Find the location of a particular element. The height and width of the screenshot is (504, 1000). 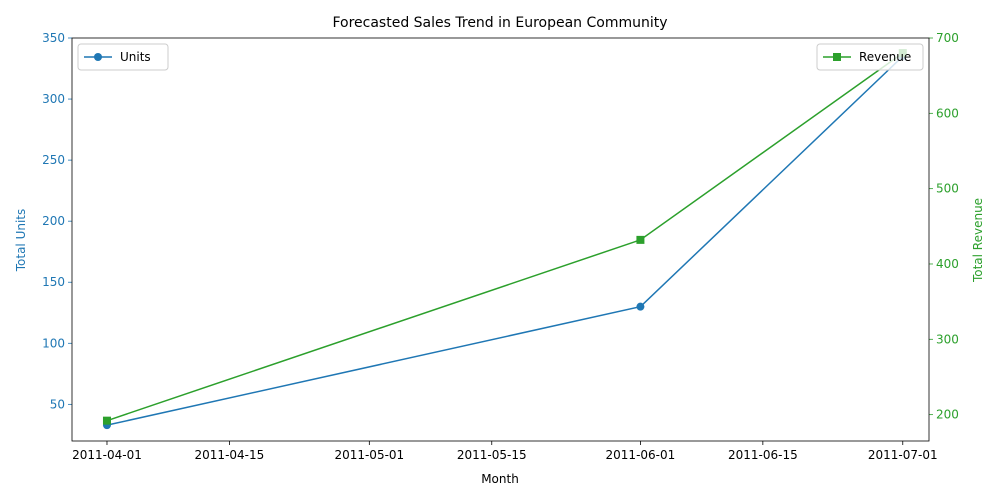

legend-label: Revenue is located at coordinates (885, 57).